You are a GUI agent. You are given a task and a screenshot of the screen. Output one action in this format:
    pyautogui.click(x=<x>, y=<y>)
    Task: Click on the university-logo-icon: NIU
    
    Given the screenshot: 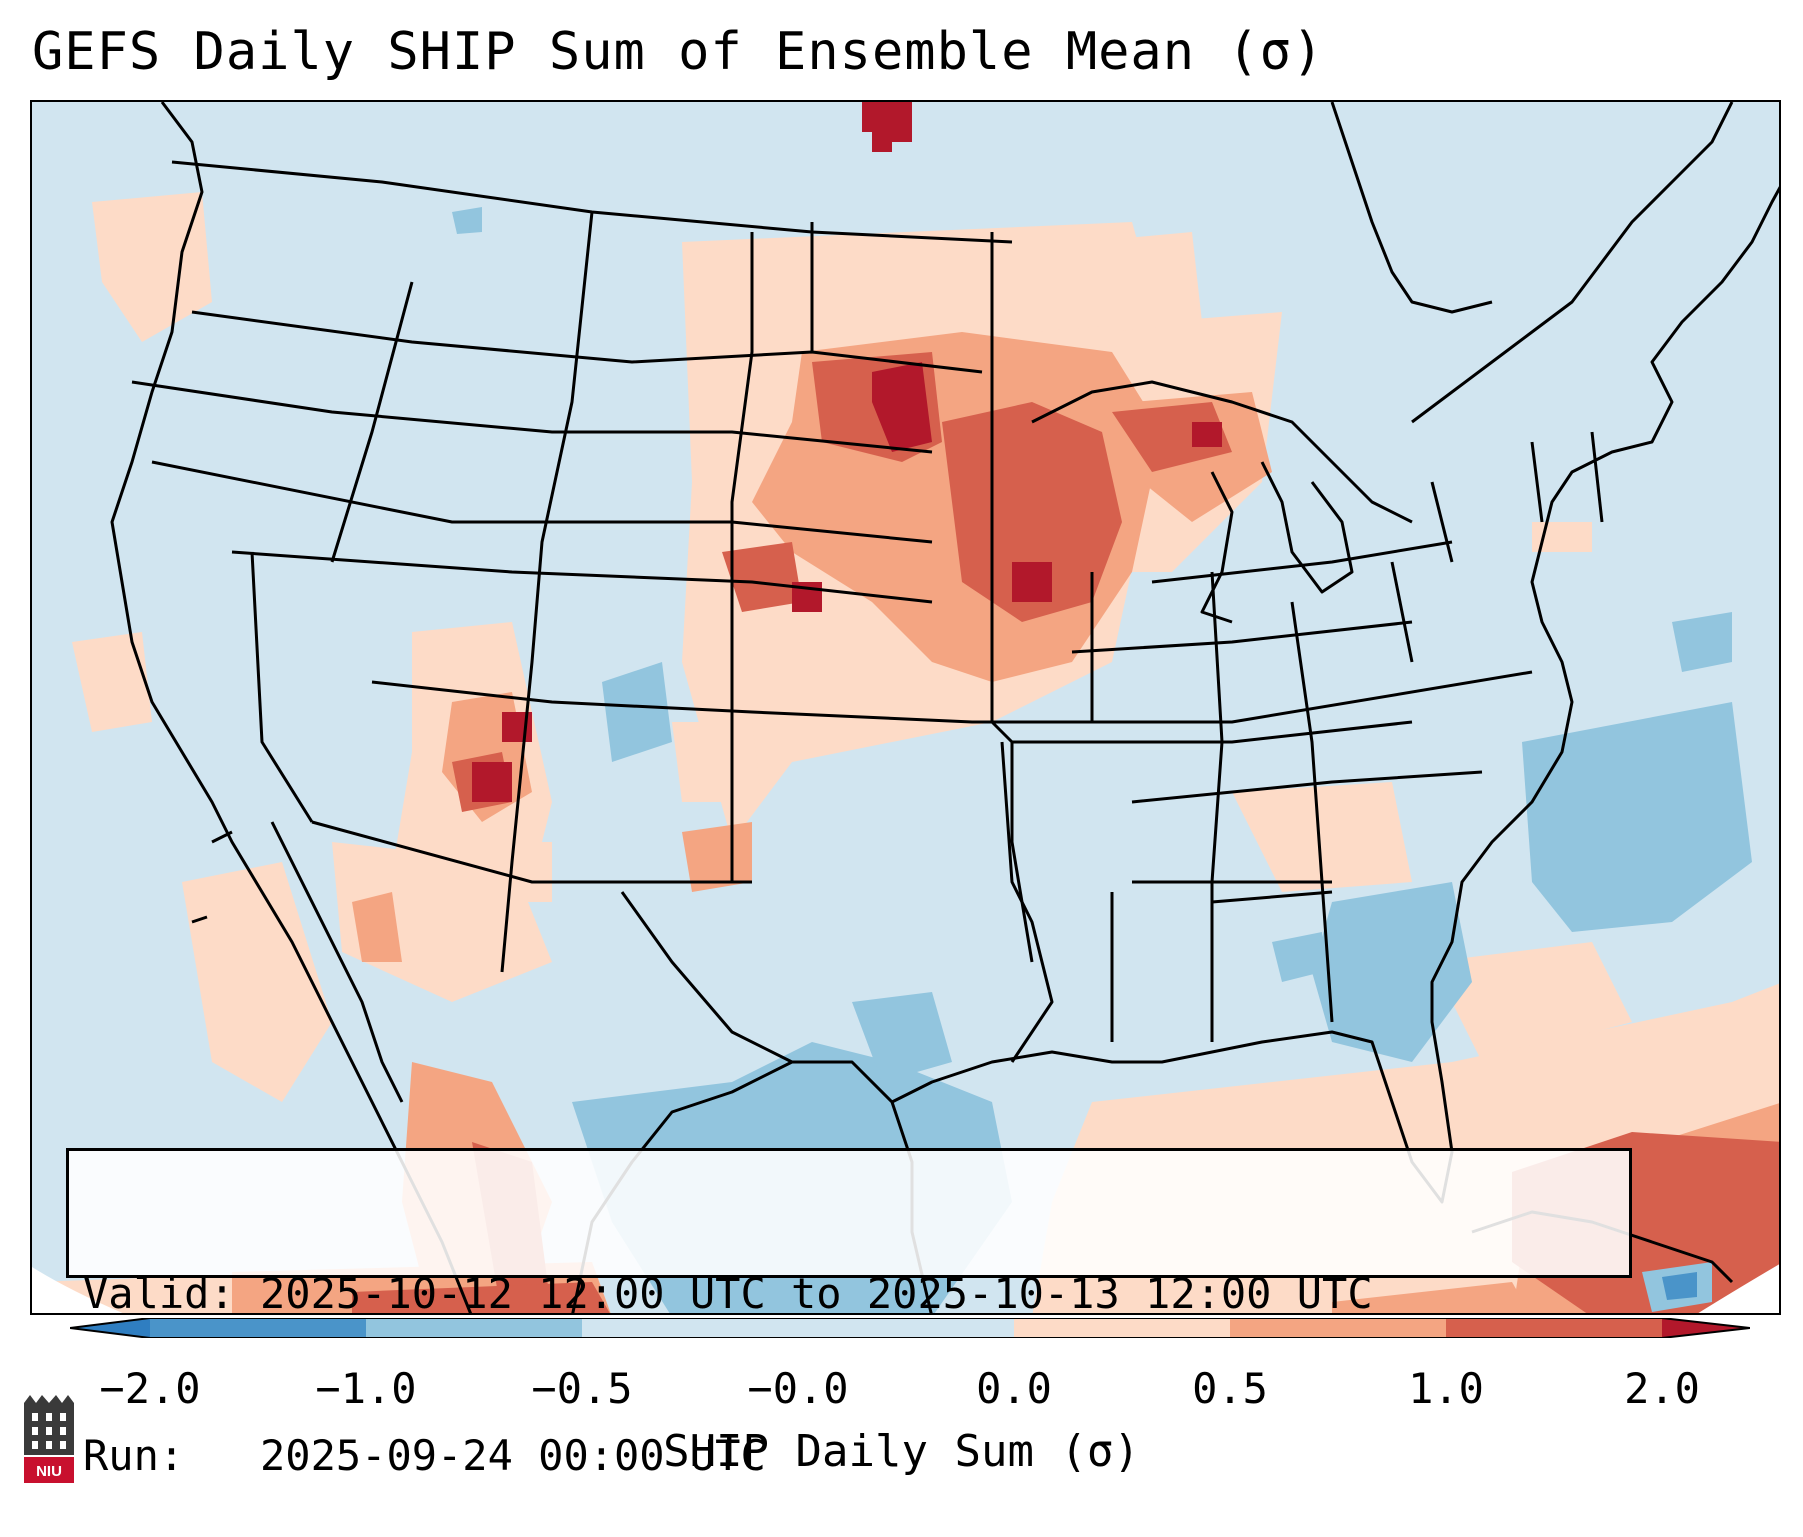 What is the action you would take?
    pyautogui.click(x=49, y=1439)
    